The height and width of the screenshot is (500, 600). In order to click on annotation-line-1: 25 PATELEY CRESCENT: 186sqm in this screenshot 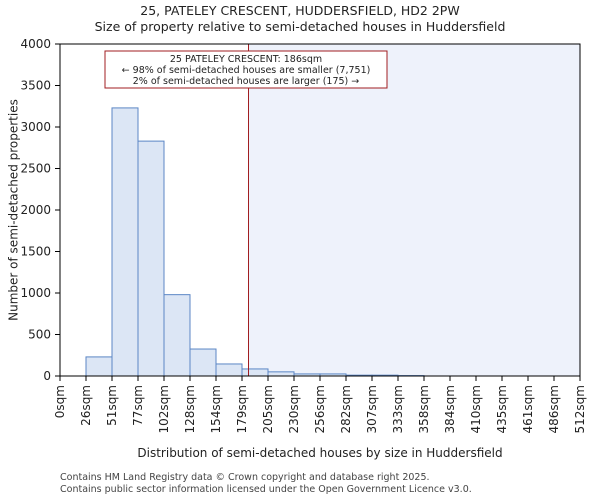, I will do `click(246, 59)`.